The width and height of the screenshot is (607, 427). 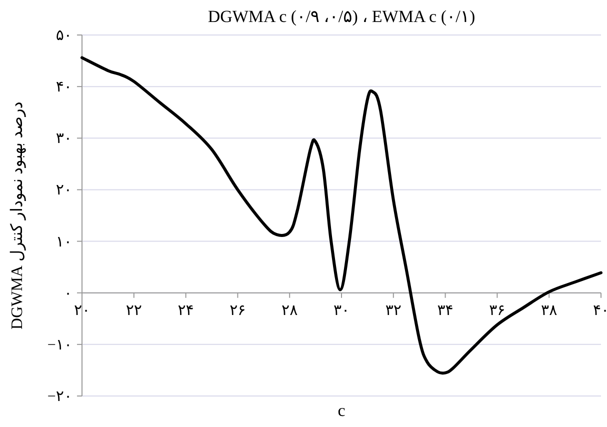 I want to click on y-tick-label: ۵۰, so click(x=64, y=36).